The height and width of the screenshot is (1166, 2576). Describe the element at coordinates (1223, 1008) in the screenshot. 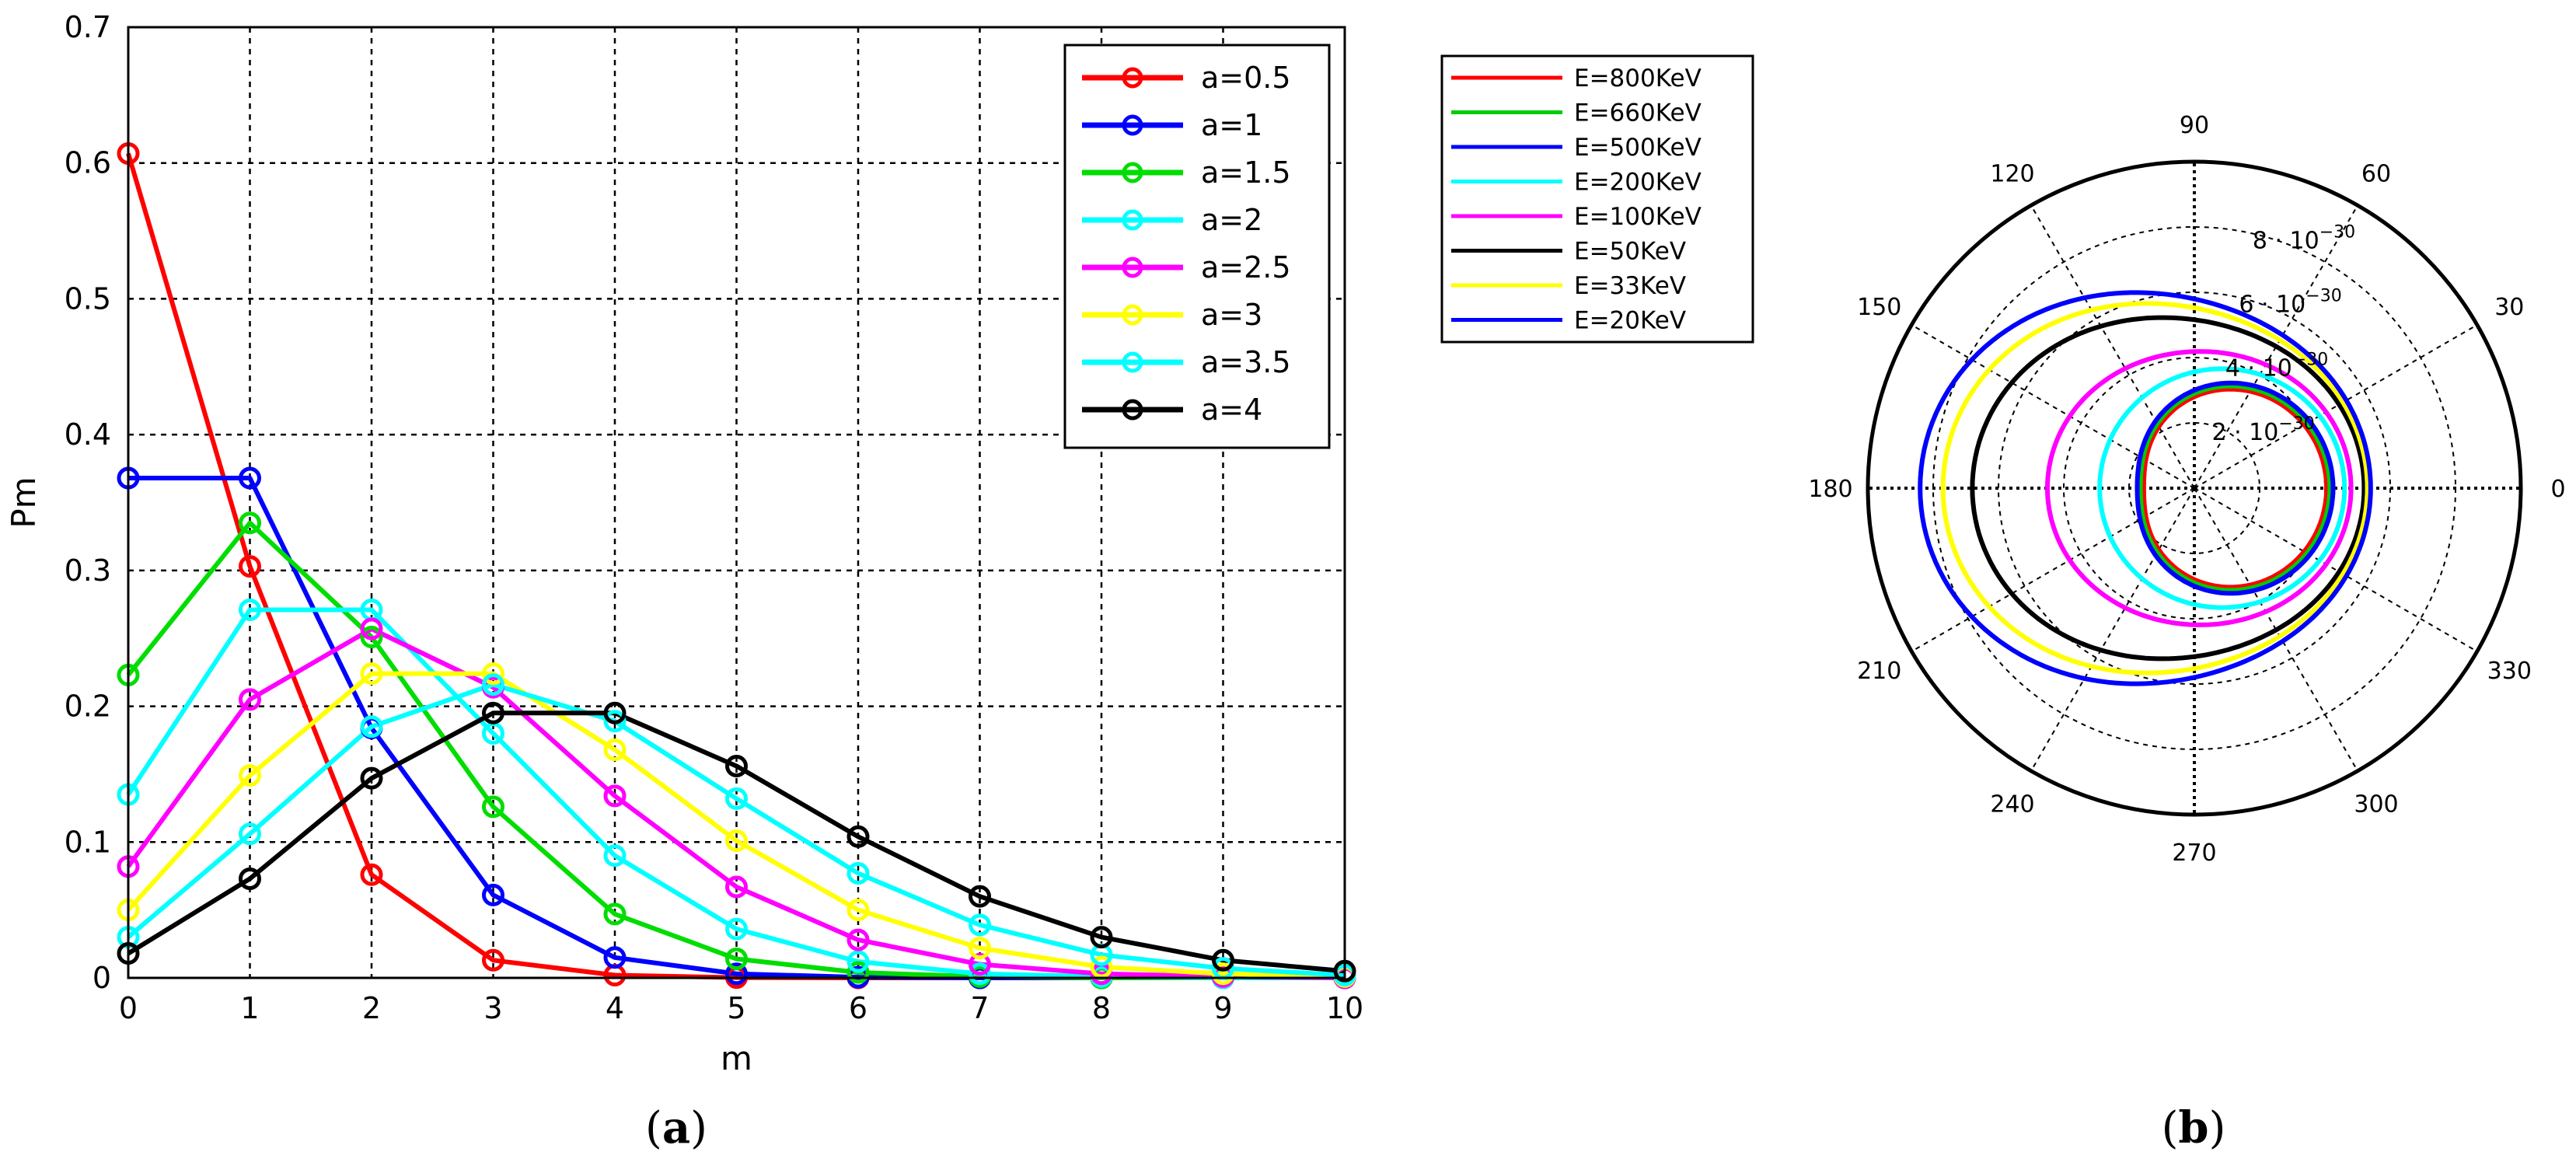

I see `x-tick-label: 9` at that location.